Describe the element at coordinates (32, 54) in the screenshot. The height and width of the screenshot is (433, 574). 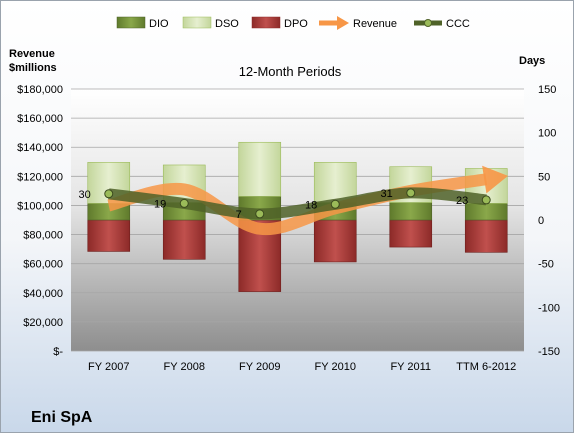
I see `left-axis-label-line1: Revenue` at that location.